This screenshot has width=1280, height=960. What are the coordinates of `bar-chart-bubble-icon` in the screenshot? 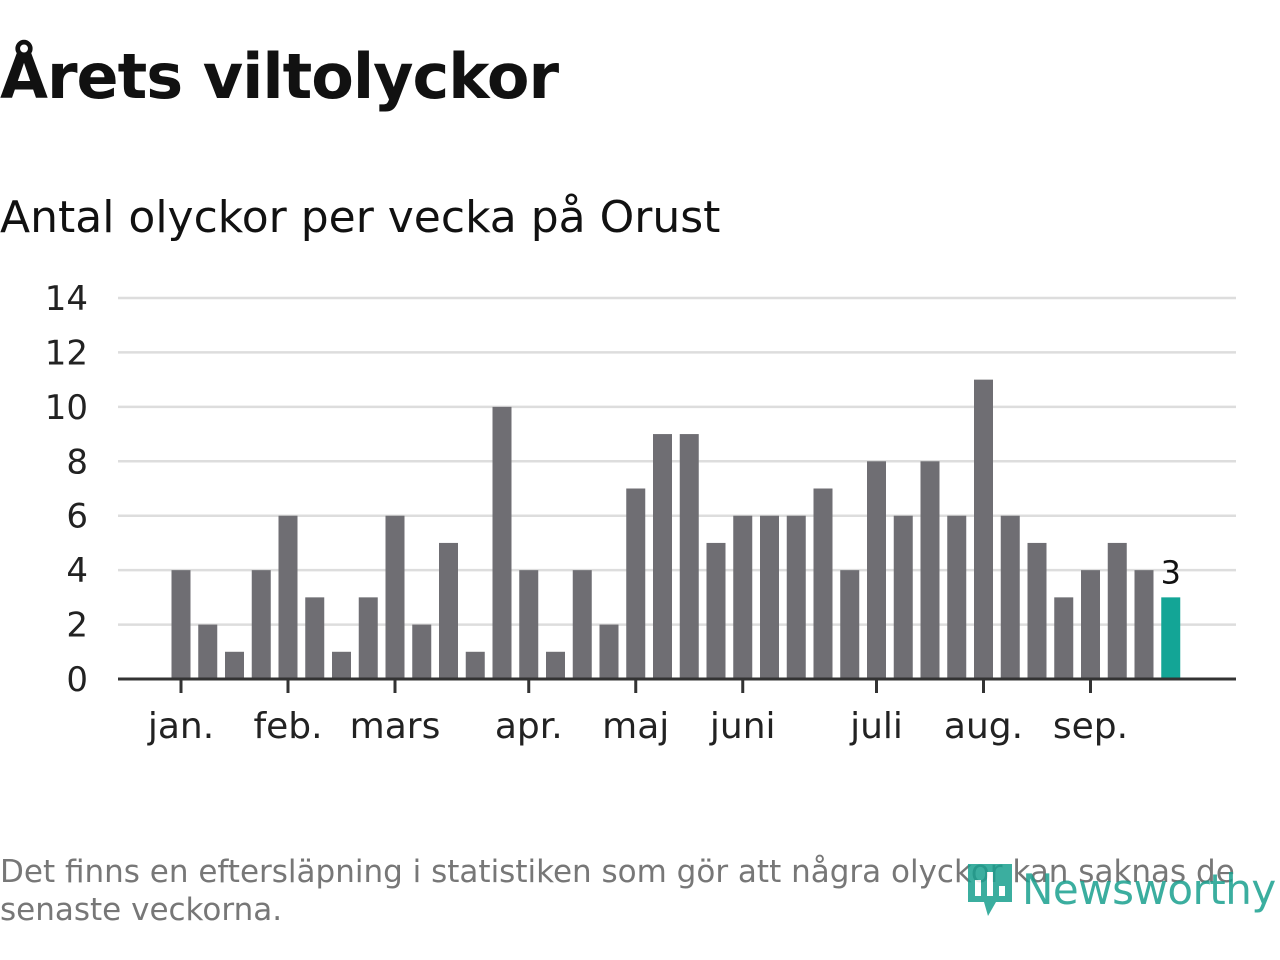 It's located at (990, 890).